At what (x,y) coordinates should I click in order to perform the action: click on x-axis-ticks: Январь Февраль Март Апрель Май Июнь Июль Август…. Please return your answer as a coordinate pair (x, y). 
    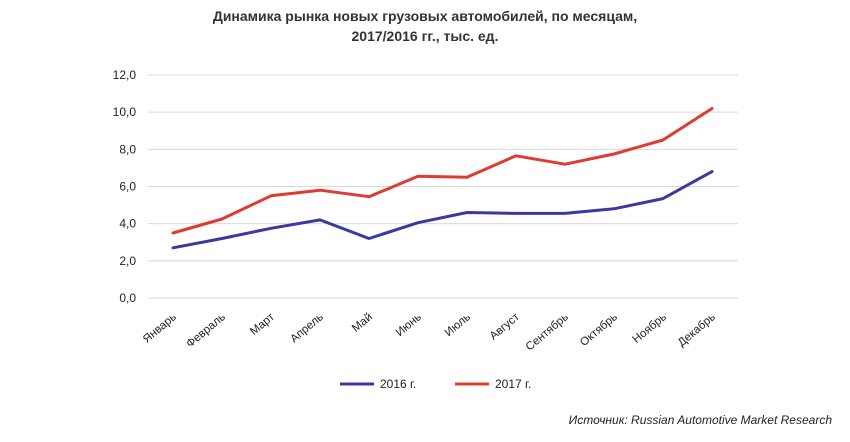
    Looking at the image, I should click on (429, 332).